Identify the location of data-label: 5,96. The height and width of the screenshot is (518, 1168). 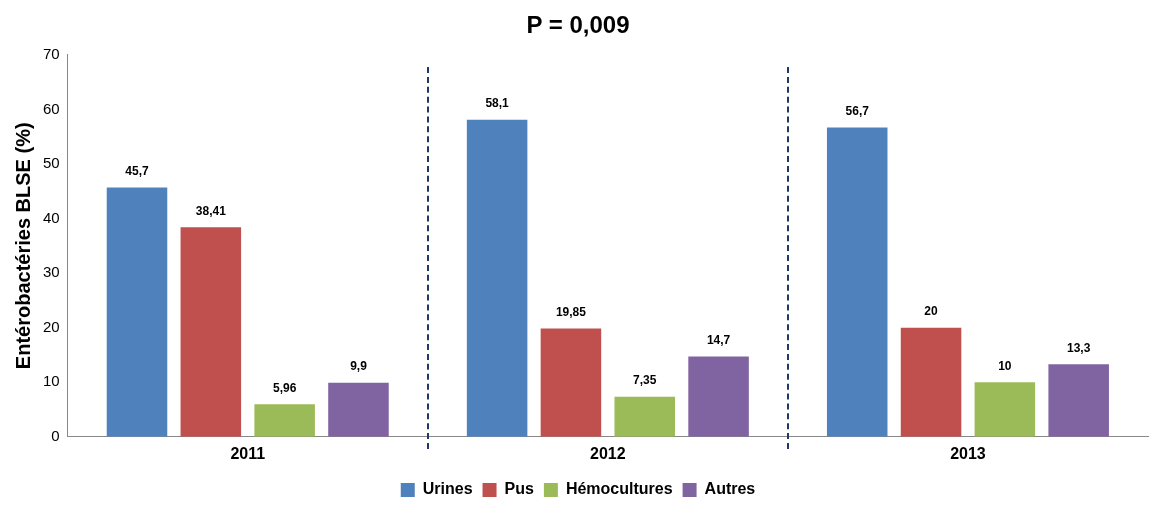
(284, 387).